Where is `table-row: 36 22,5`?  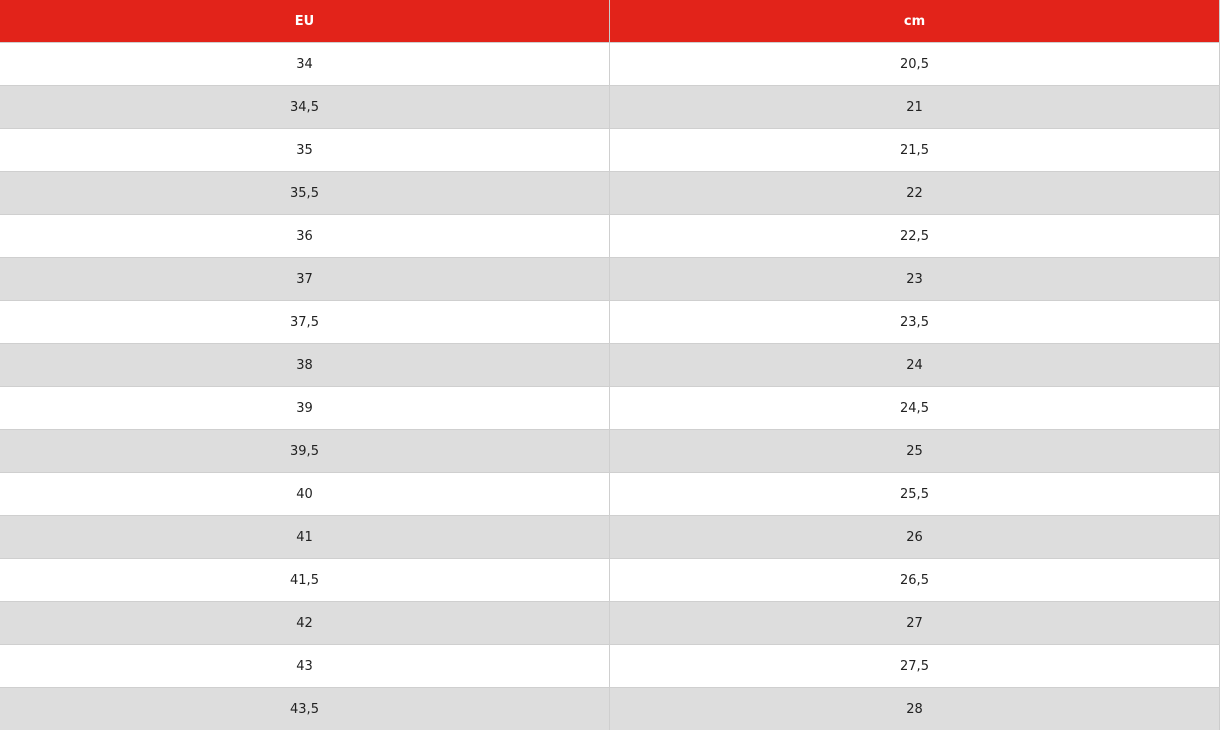
table-row: 36 22,5 is located at coordinates (610, 236).